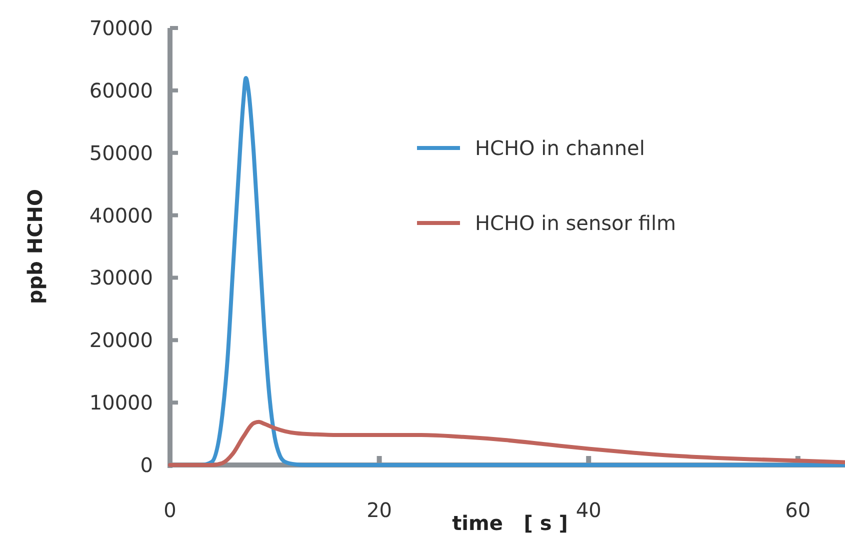  What do you see at coordinates (121, 28) in the screenshot?
I see `y-tick-label: 70000` at bounding box center [121, 28].